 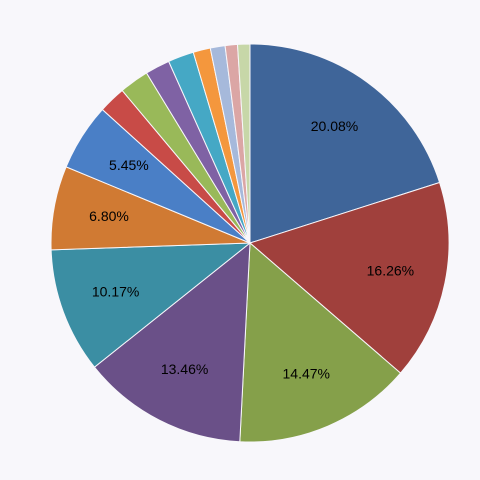 What do you see at coordinates (306, 373) in the screenshot?
I see `data-label: 14.47%` at bounding box center [306, 373].